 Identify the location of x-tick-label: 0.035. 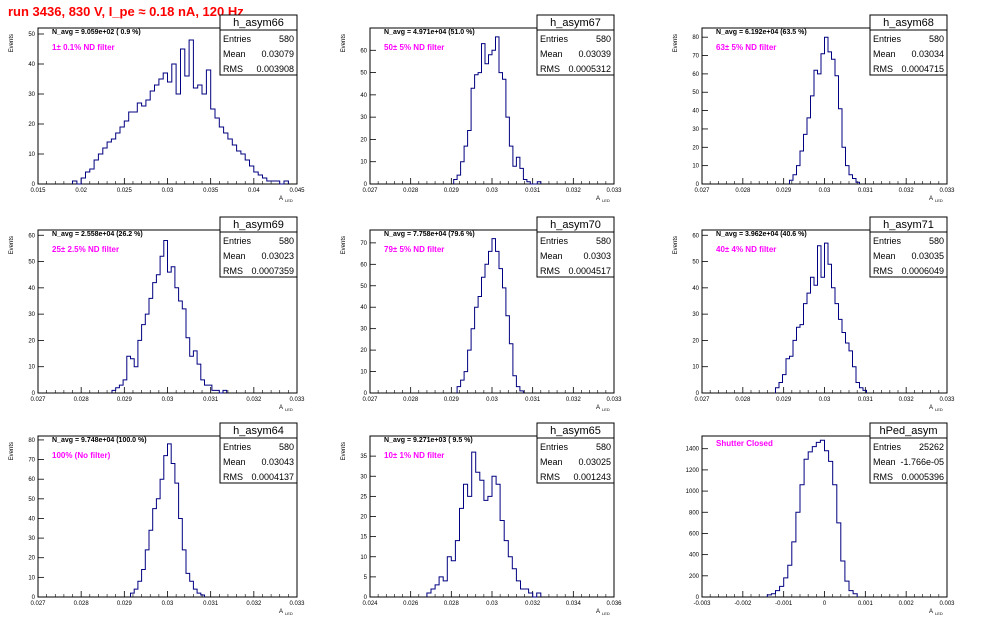
(211, 191).